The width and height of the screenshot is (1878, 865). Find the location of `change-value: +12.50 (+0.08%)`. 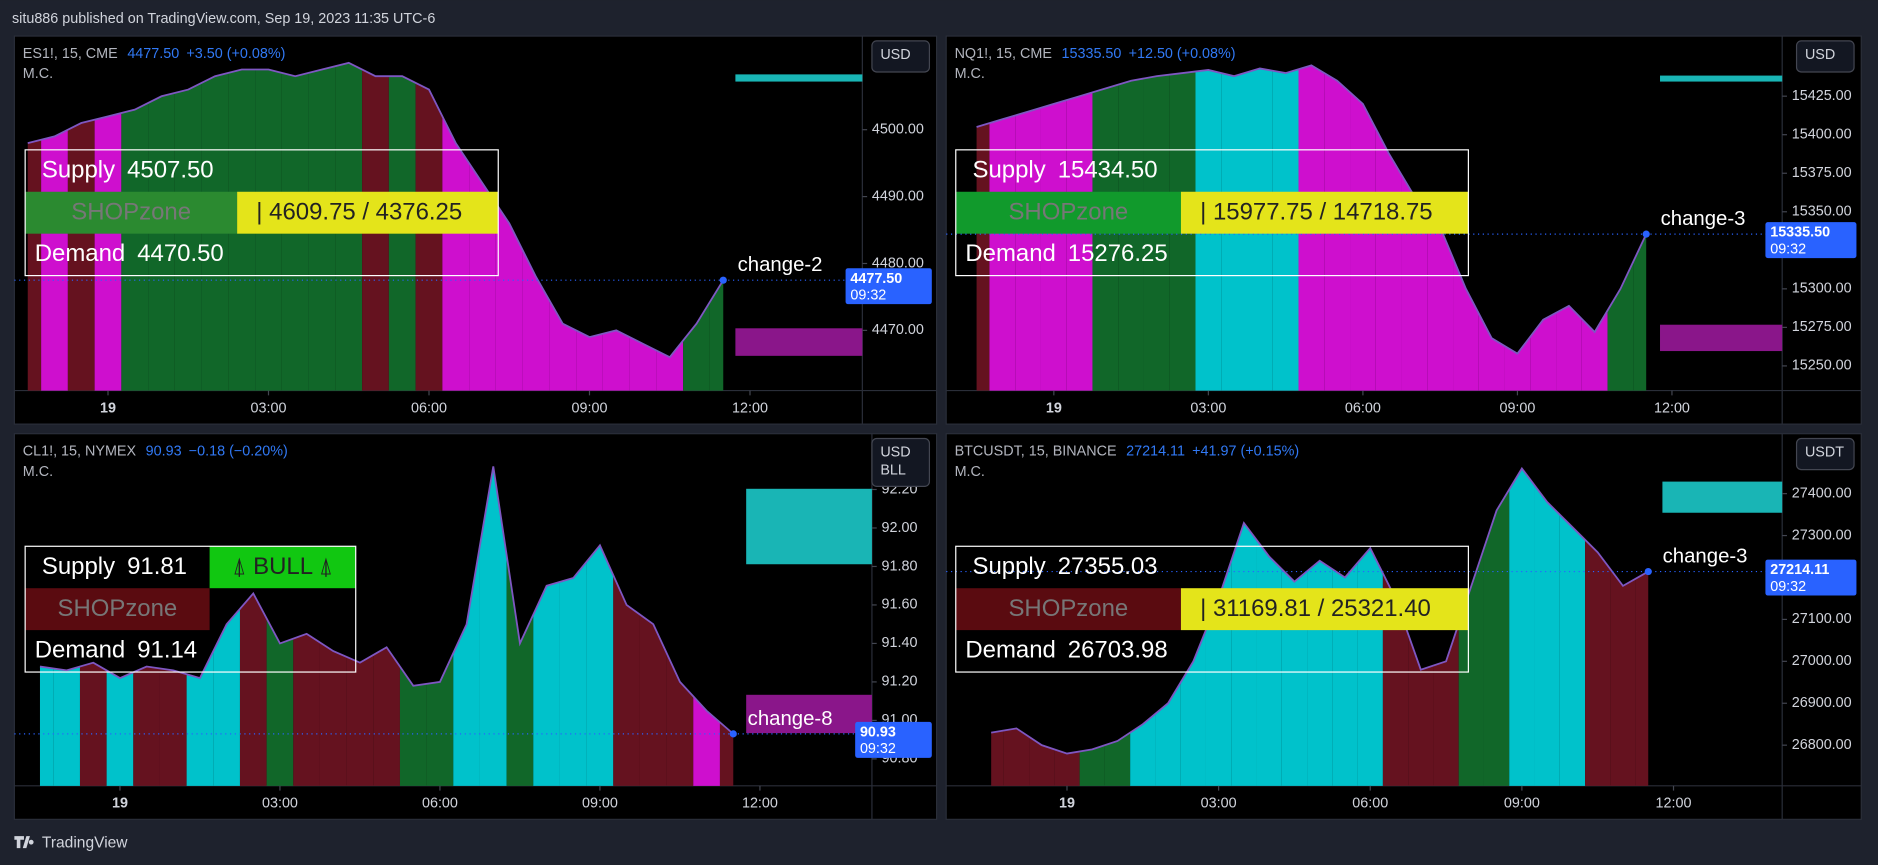

change-value: +12.50 (+0.08%) is located at coordinates (1182, 54).